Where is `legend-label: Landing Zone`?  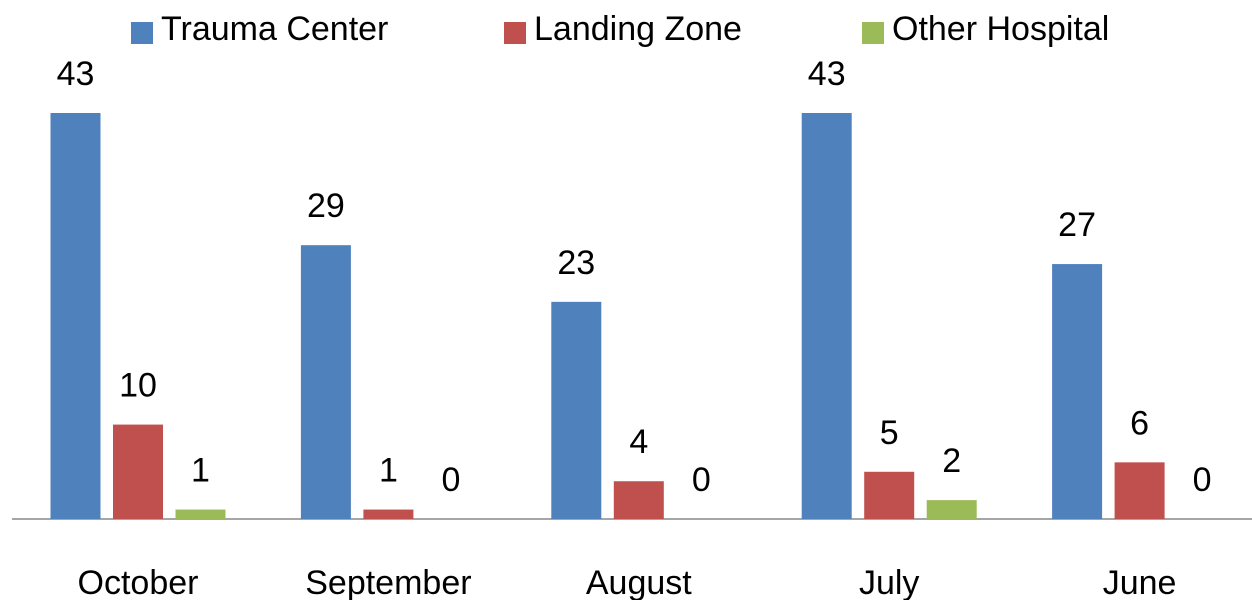 legend-label: Landing Zone is located at coordinates (638, 29).